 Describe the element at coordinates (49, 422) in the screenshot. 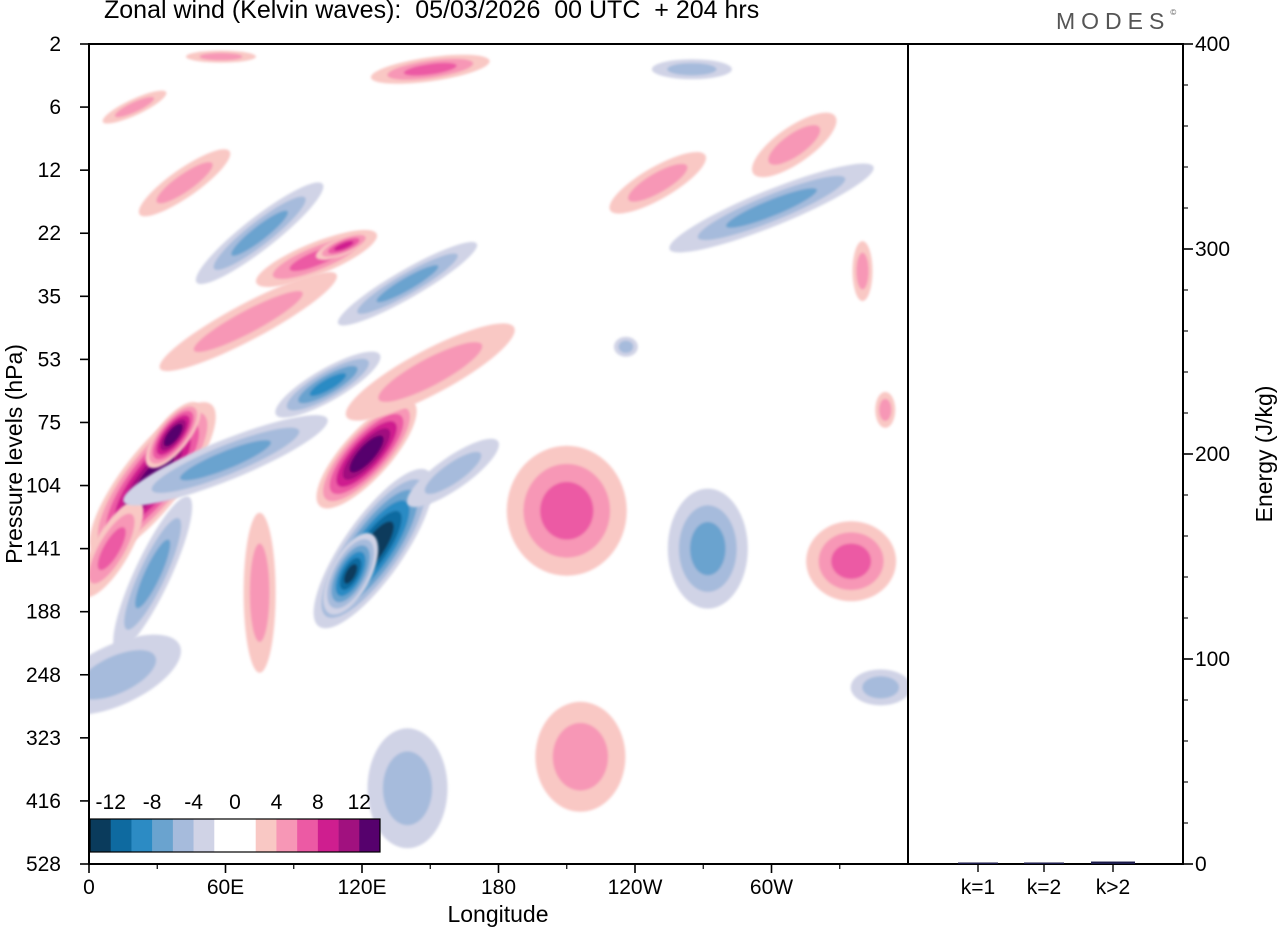

I see `y-tick-label: 75` at that location.